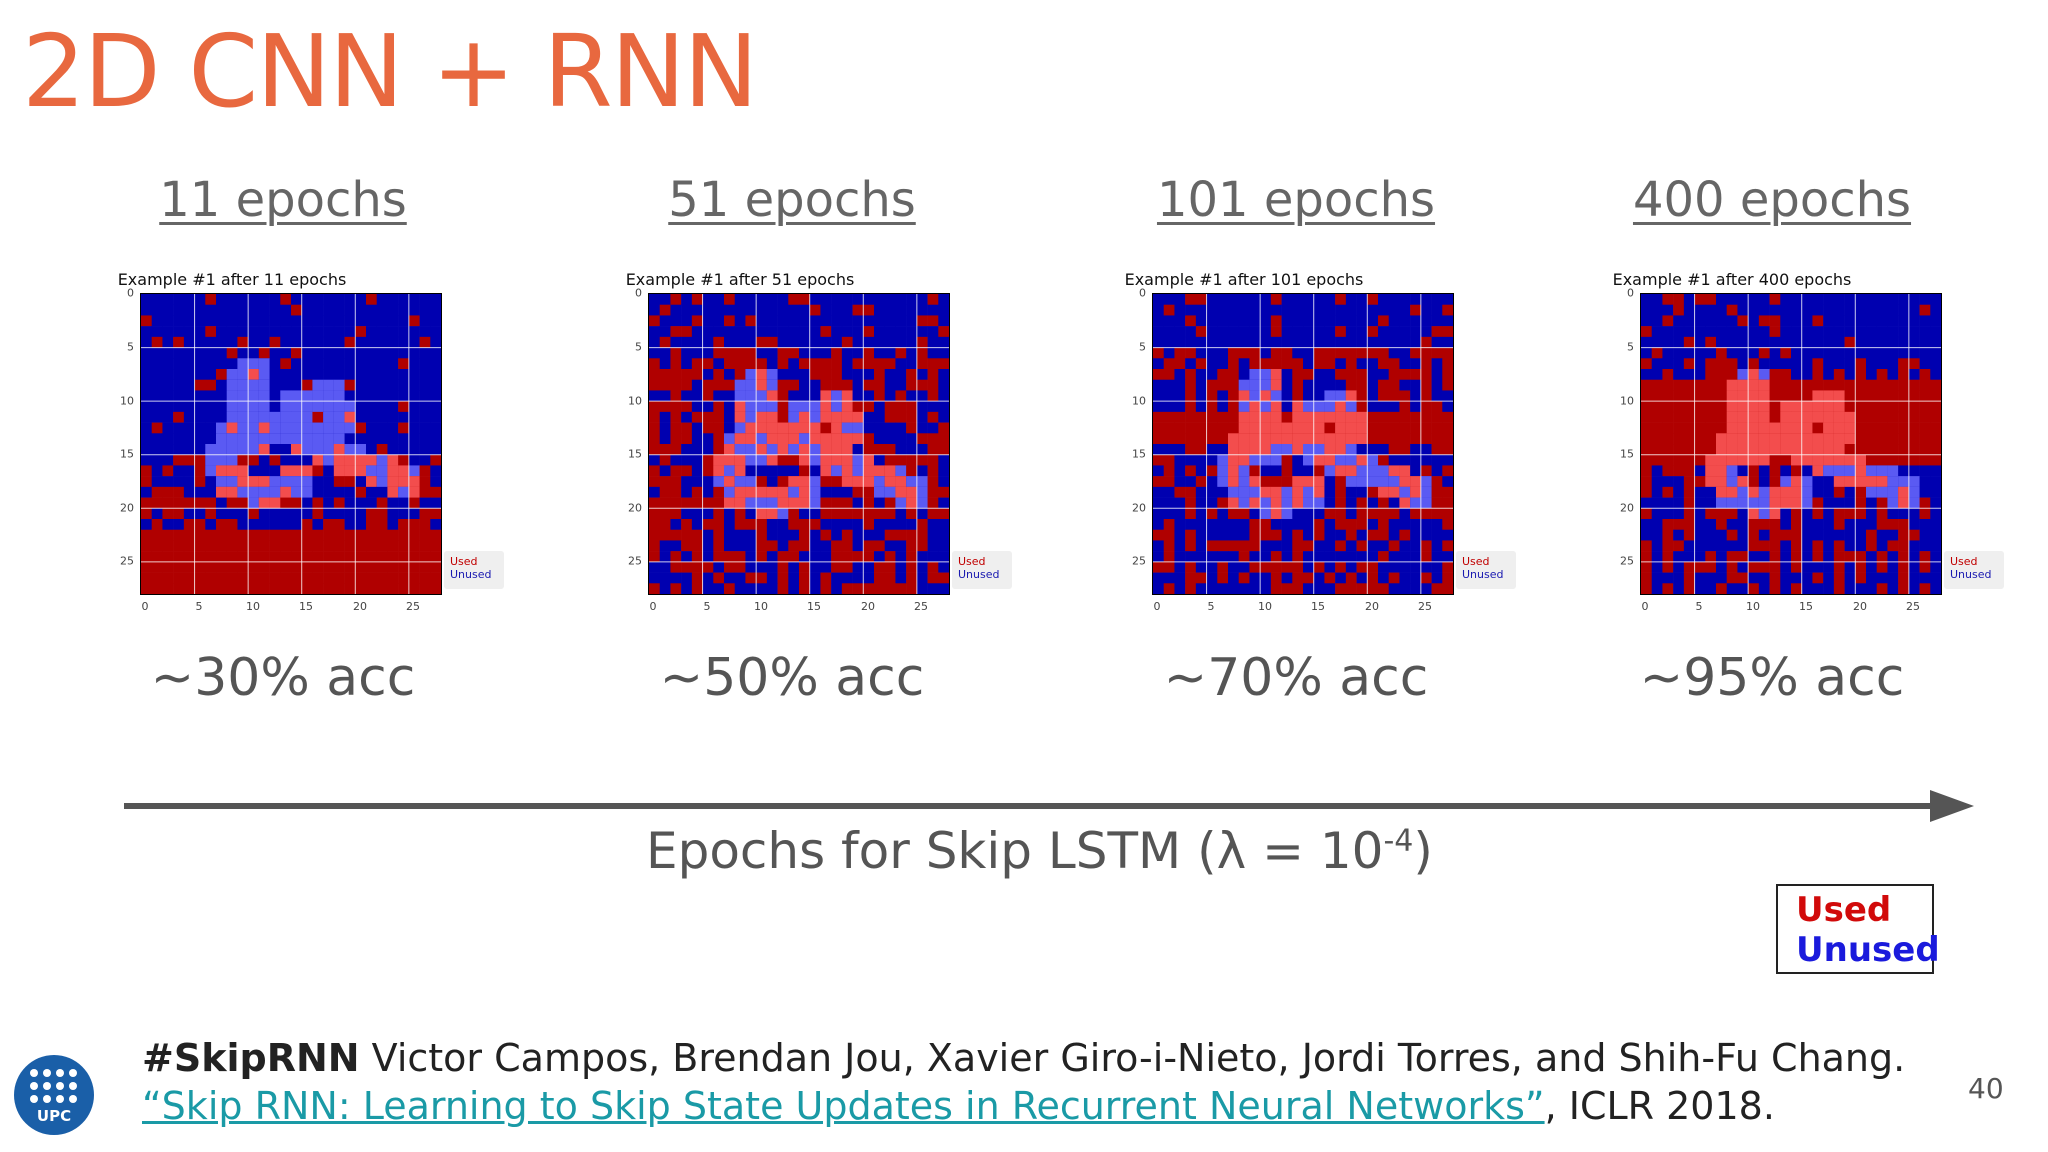  I want to click on x-tick: 15, so click(1806, 606).